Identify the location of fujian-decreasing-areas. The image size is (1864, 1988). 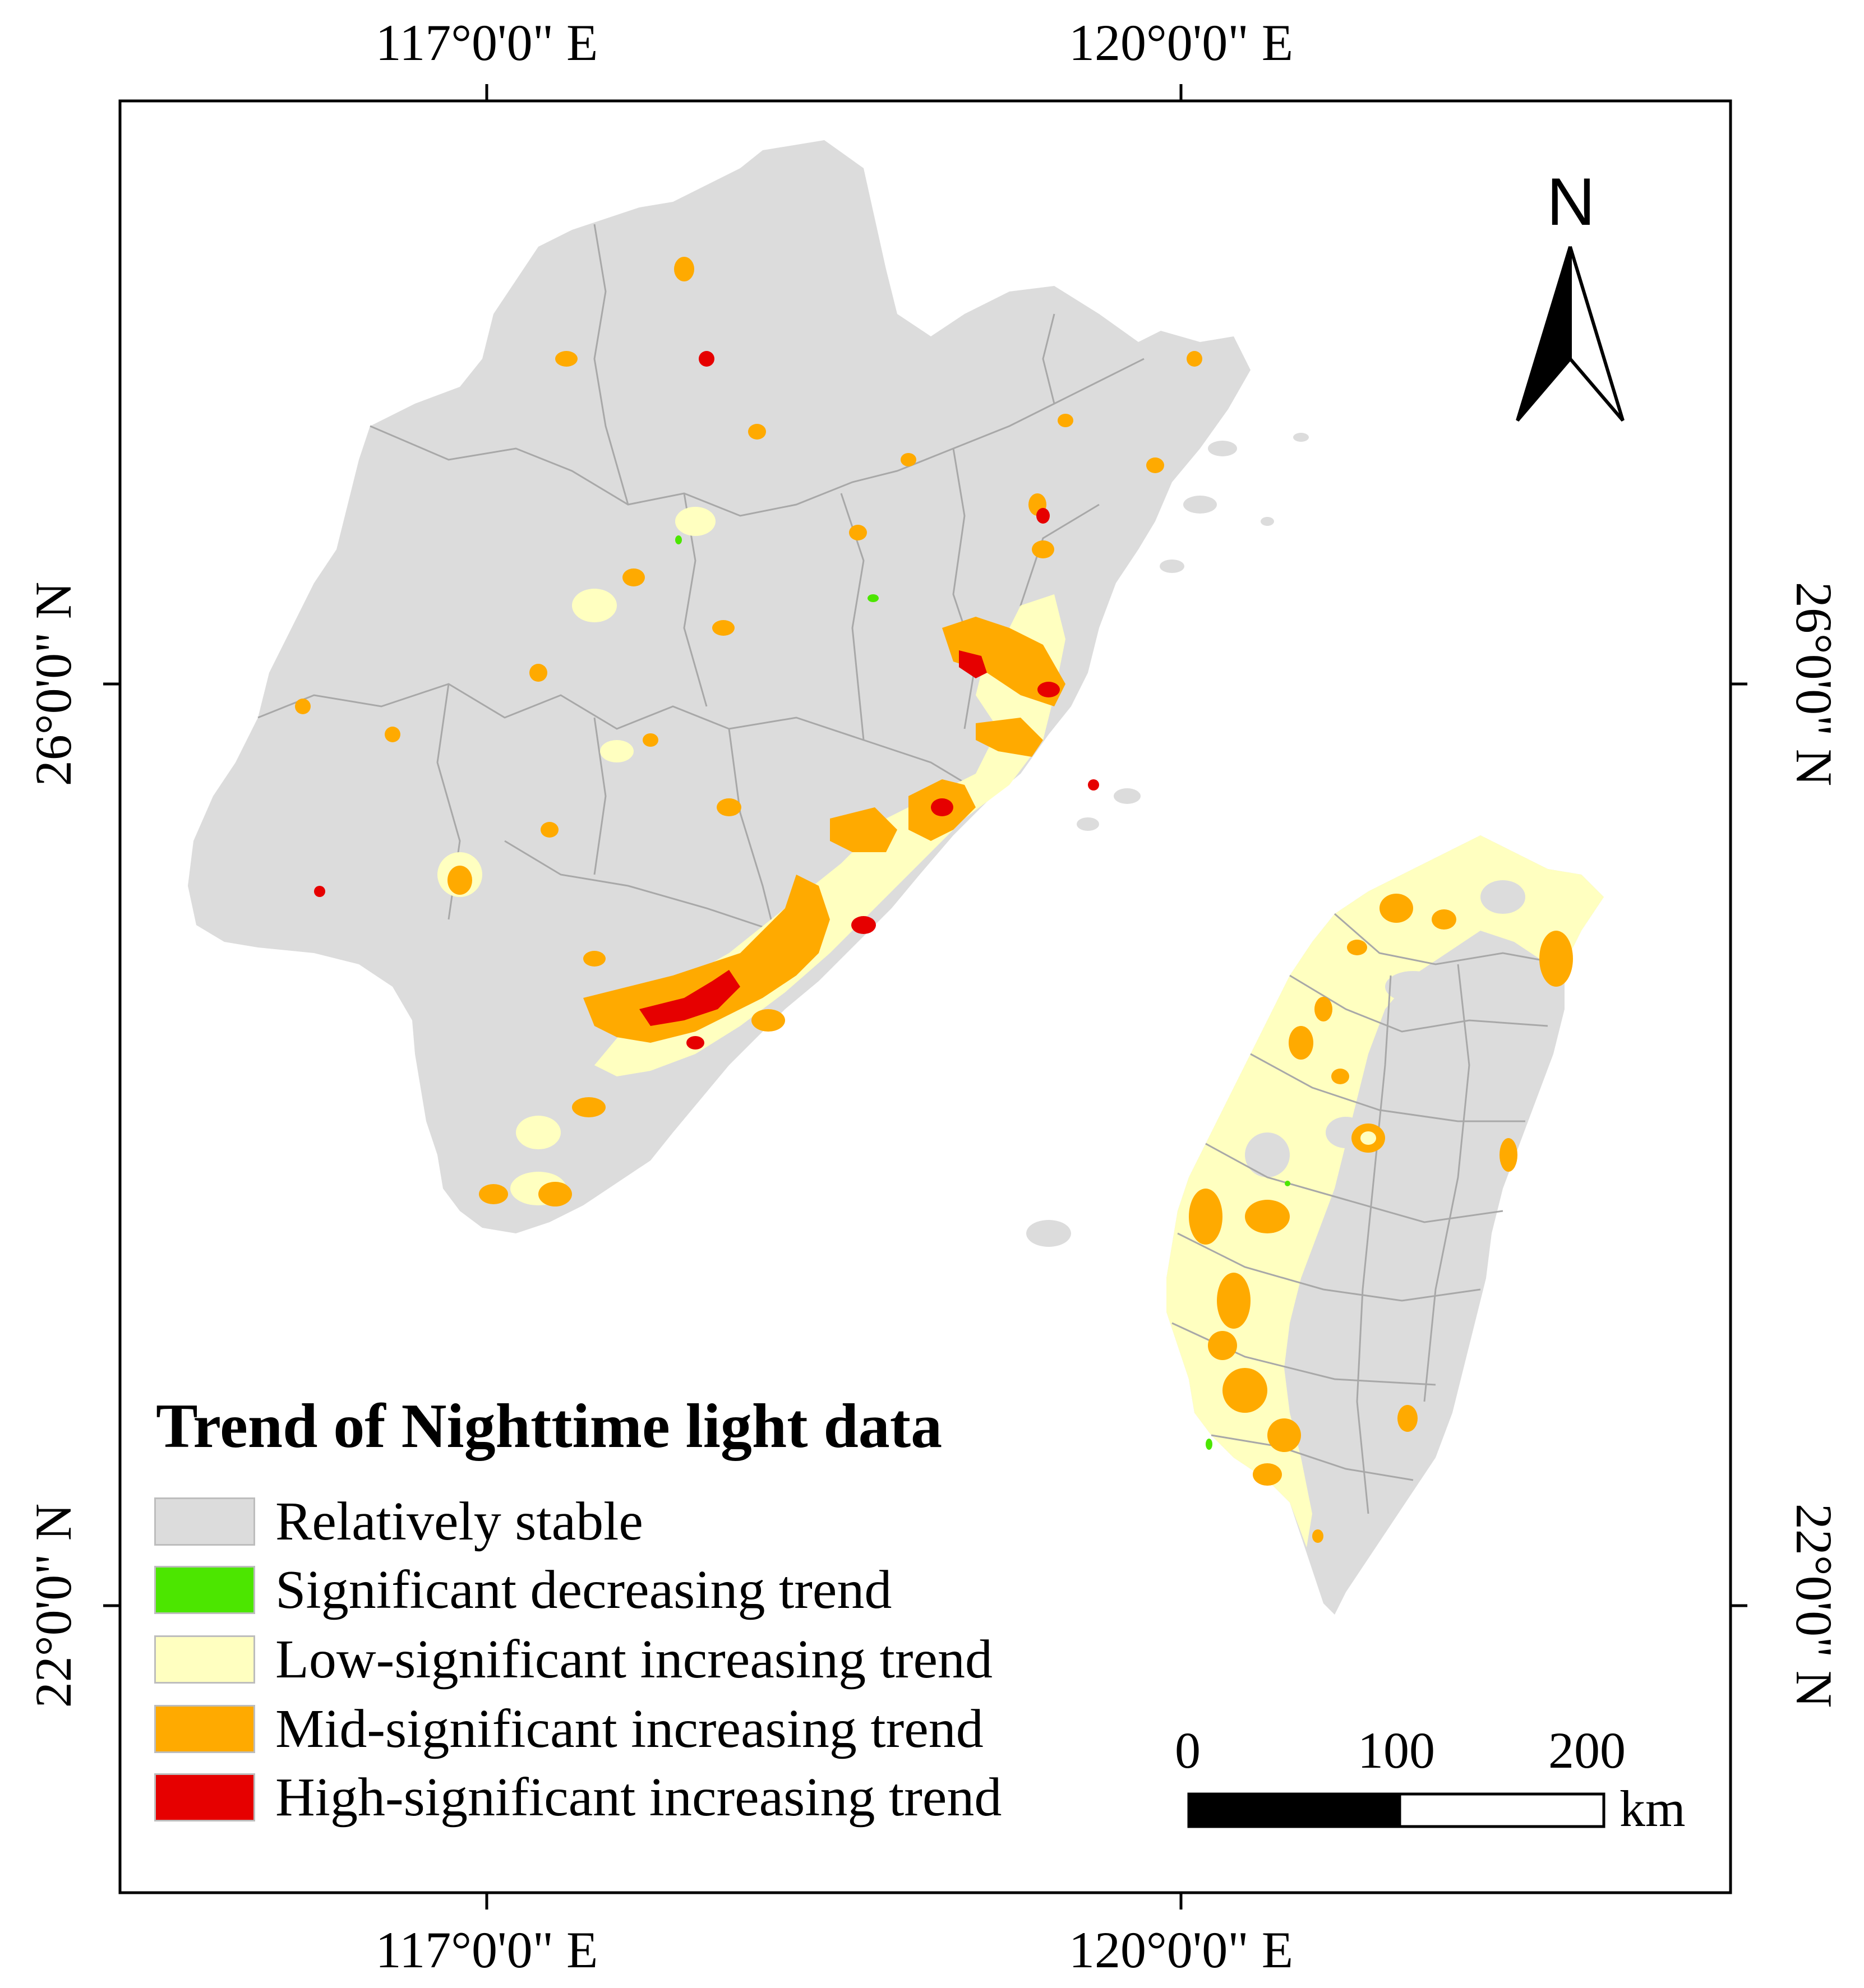
(777, 568).